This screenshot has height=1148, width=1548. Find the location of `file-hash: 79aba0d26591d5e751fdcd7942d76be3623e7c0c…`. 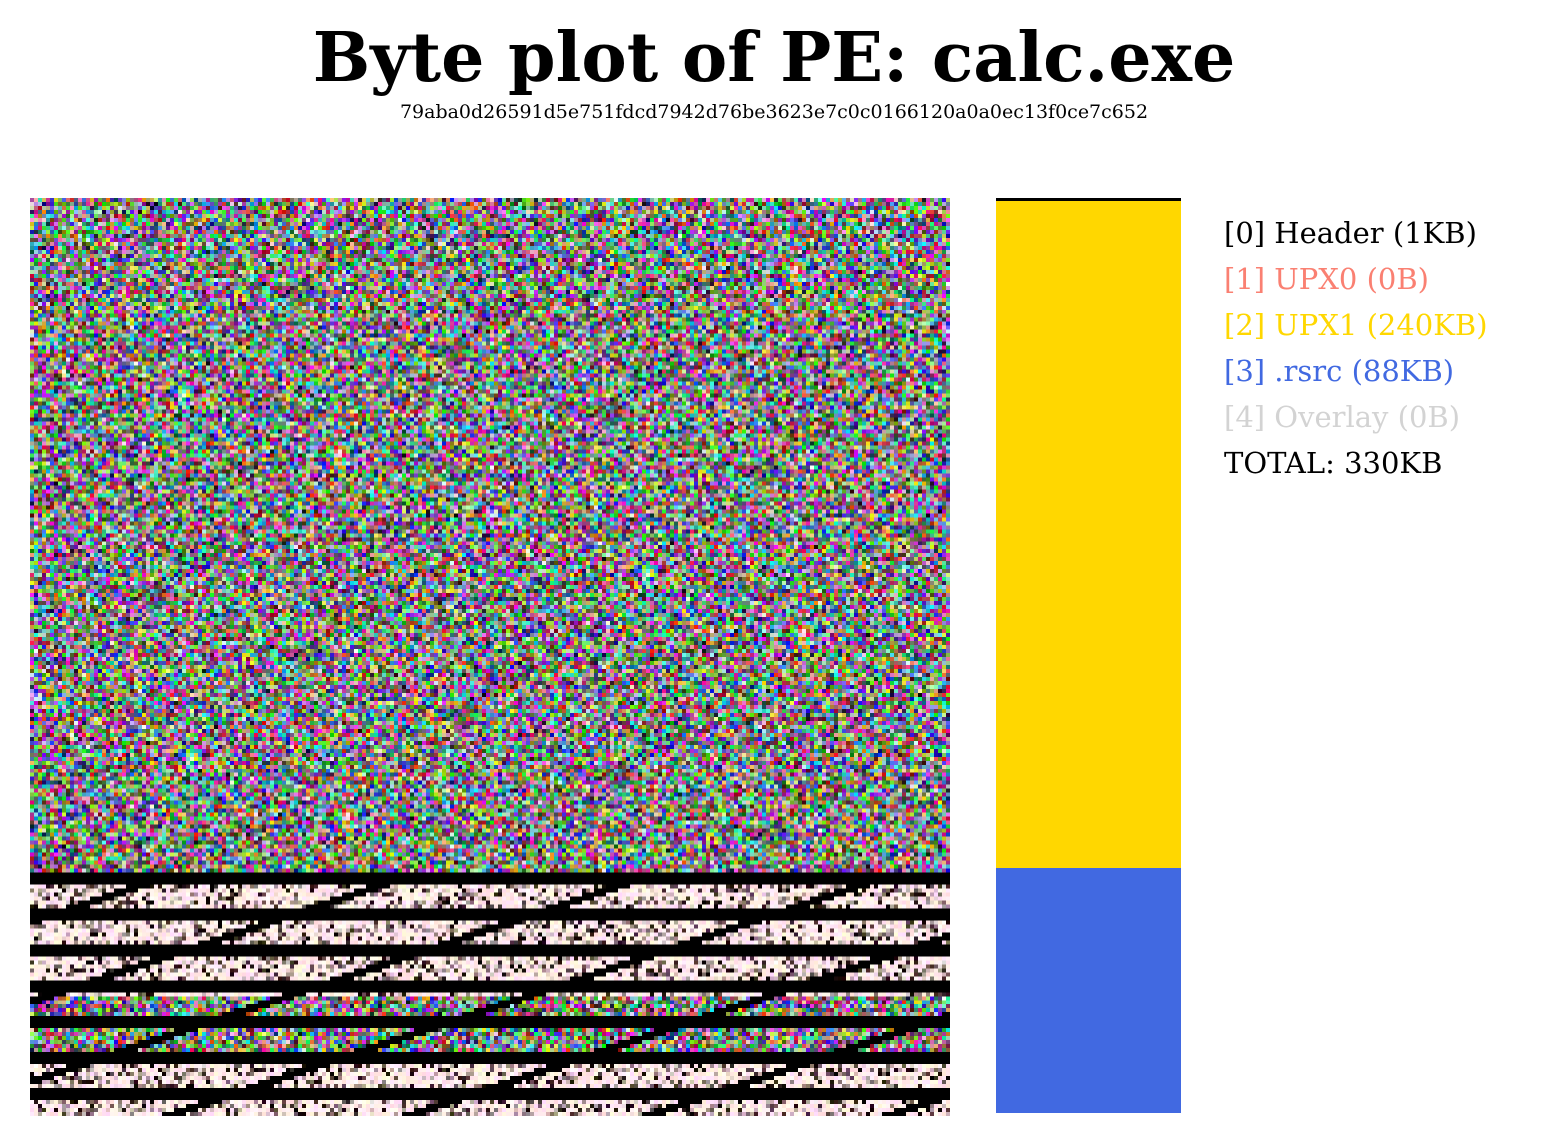

file-hash: 79aba0d26591d5e751fdcd7942d76be3623e7c0c… is located at coordinates (774, 112).